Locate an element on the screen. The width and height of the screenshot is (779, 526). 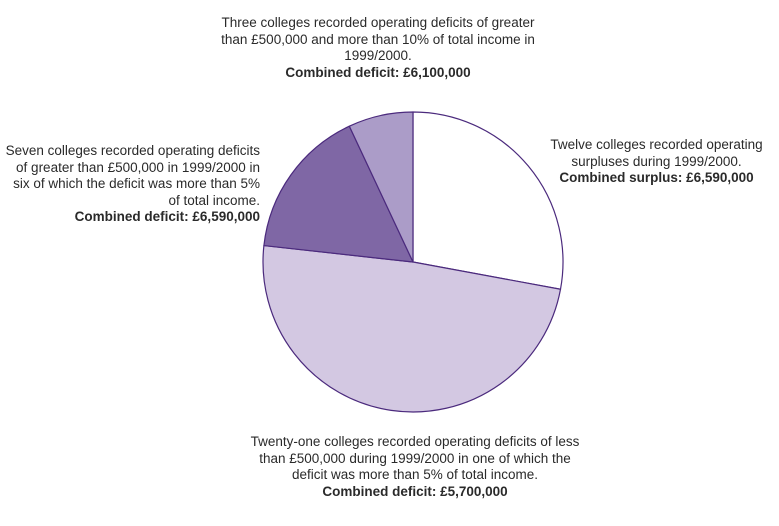
label-small-deficit-total: Combined deficit: £5,700,000 is located at coordinates (415, 491).